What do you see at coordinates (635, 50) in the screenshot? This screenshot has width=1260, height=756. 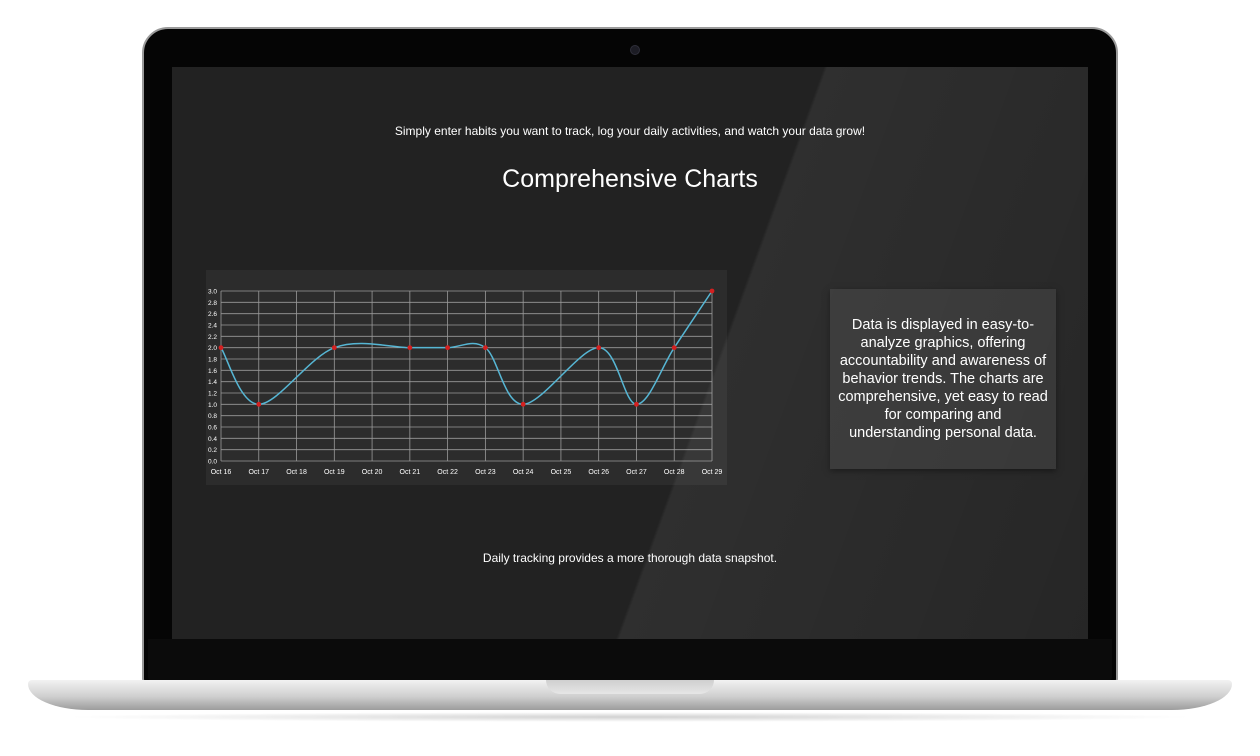 I see `camera-icon` at bounding box center [635, 50].